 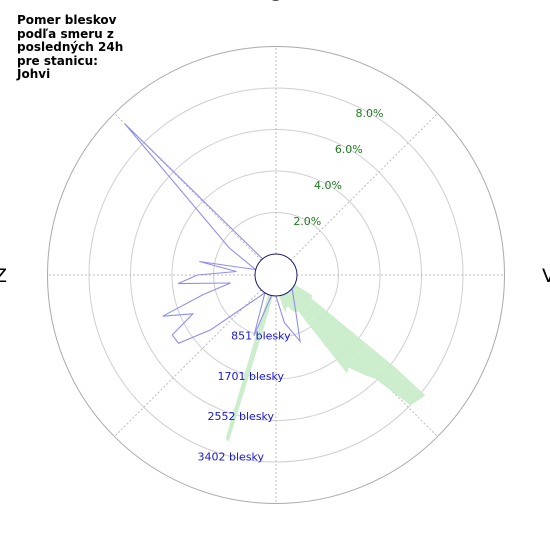 I want to click on center-hole, so click(x=276, y=275).